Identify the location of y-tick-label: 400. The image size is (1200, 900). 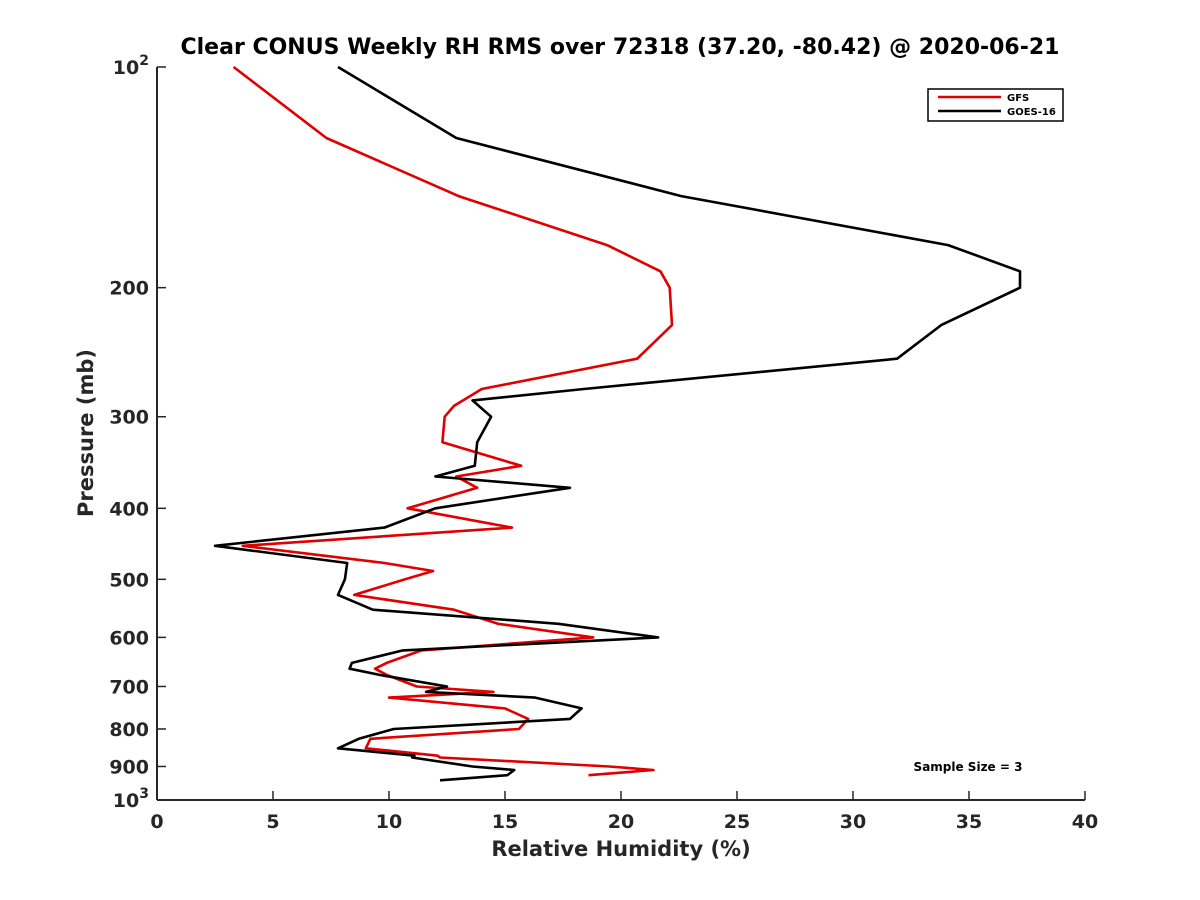
(129, 509).